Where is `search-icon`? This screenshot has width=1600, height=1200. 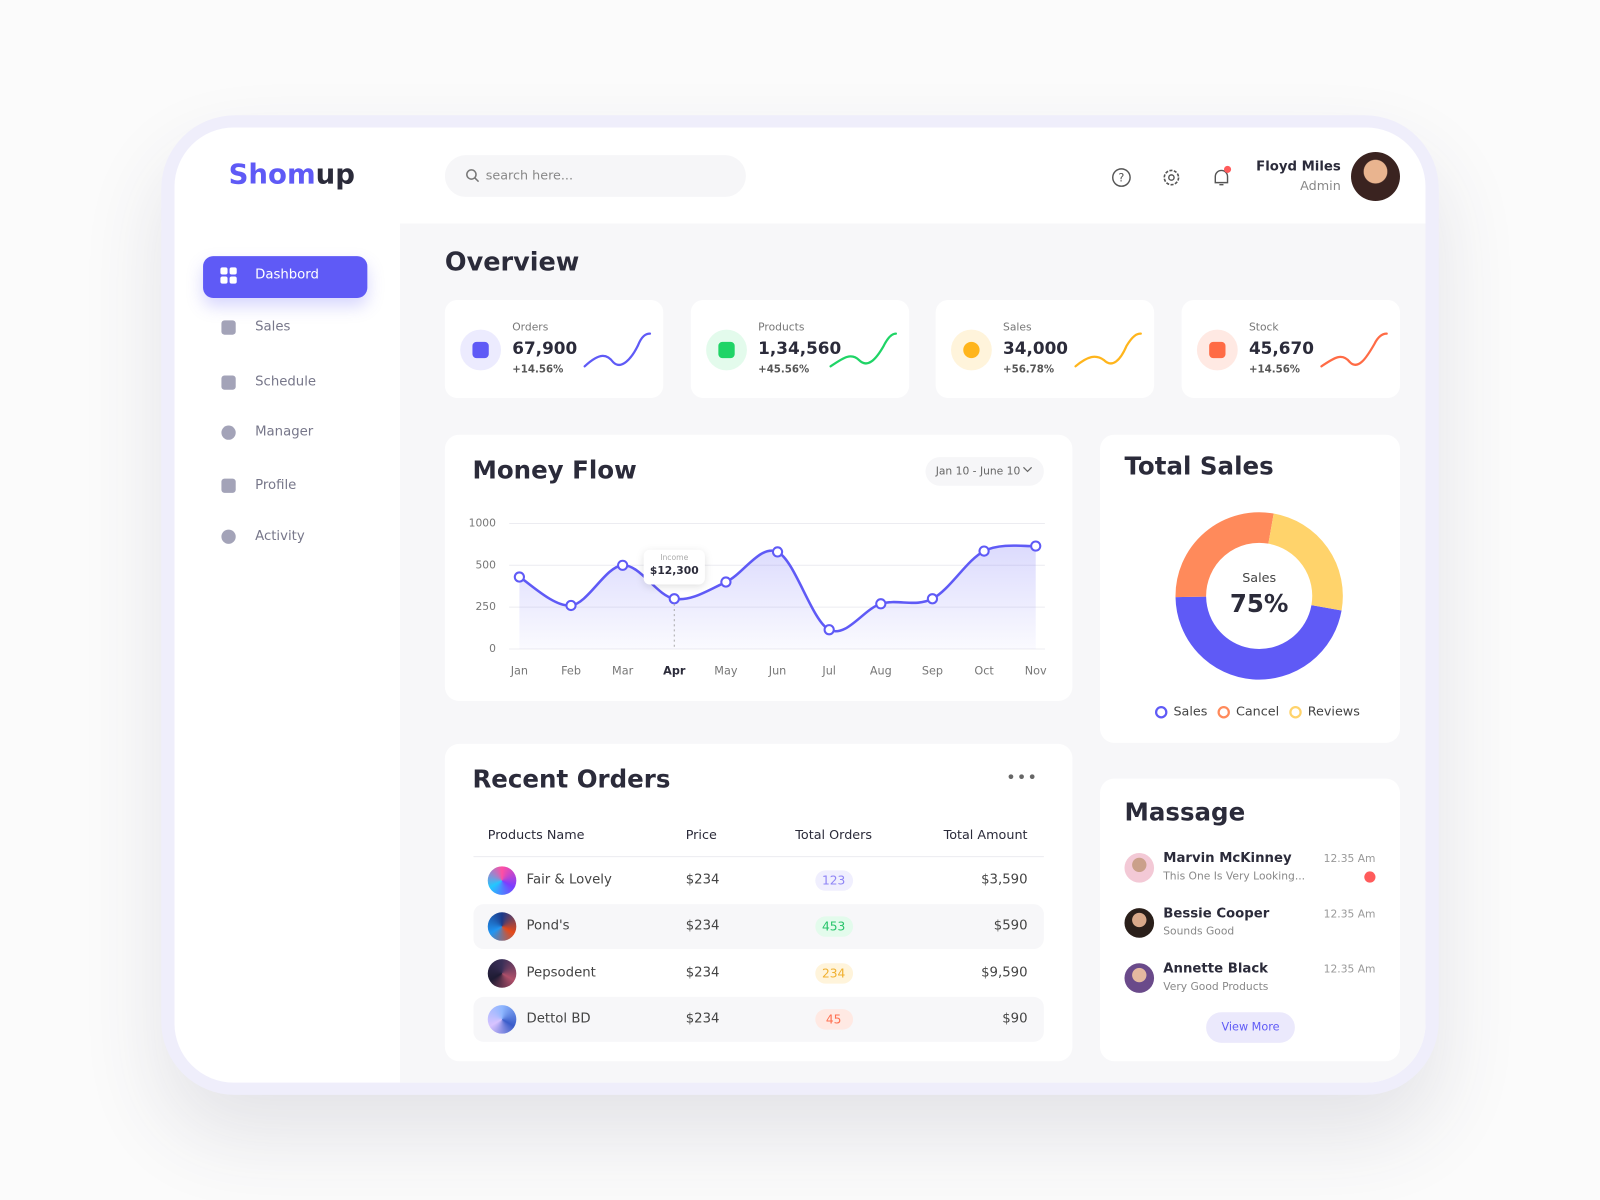 search-icon is located at coordinates (473, 176).